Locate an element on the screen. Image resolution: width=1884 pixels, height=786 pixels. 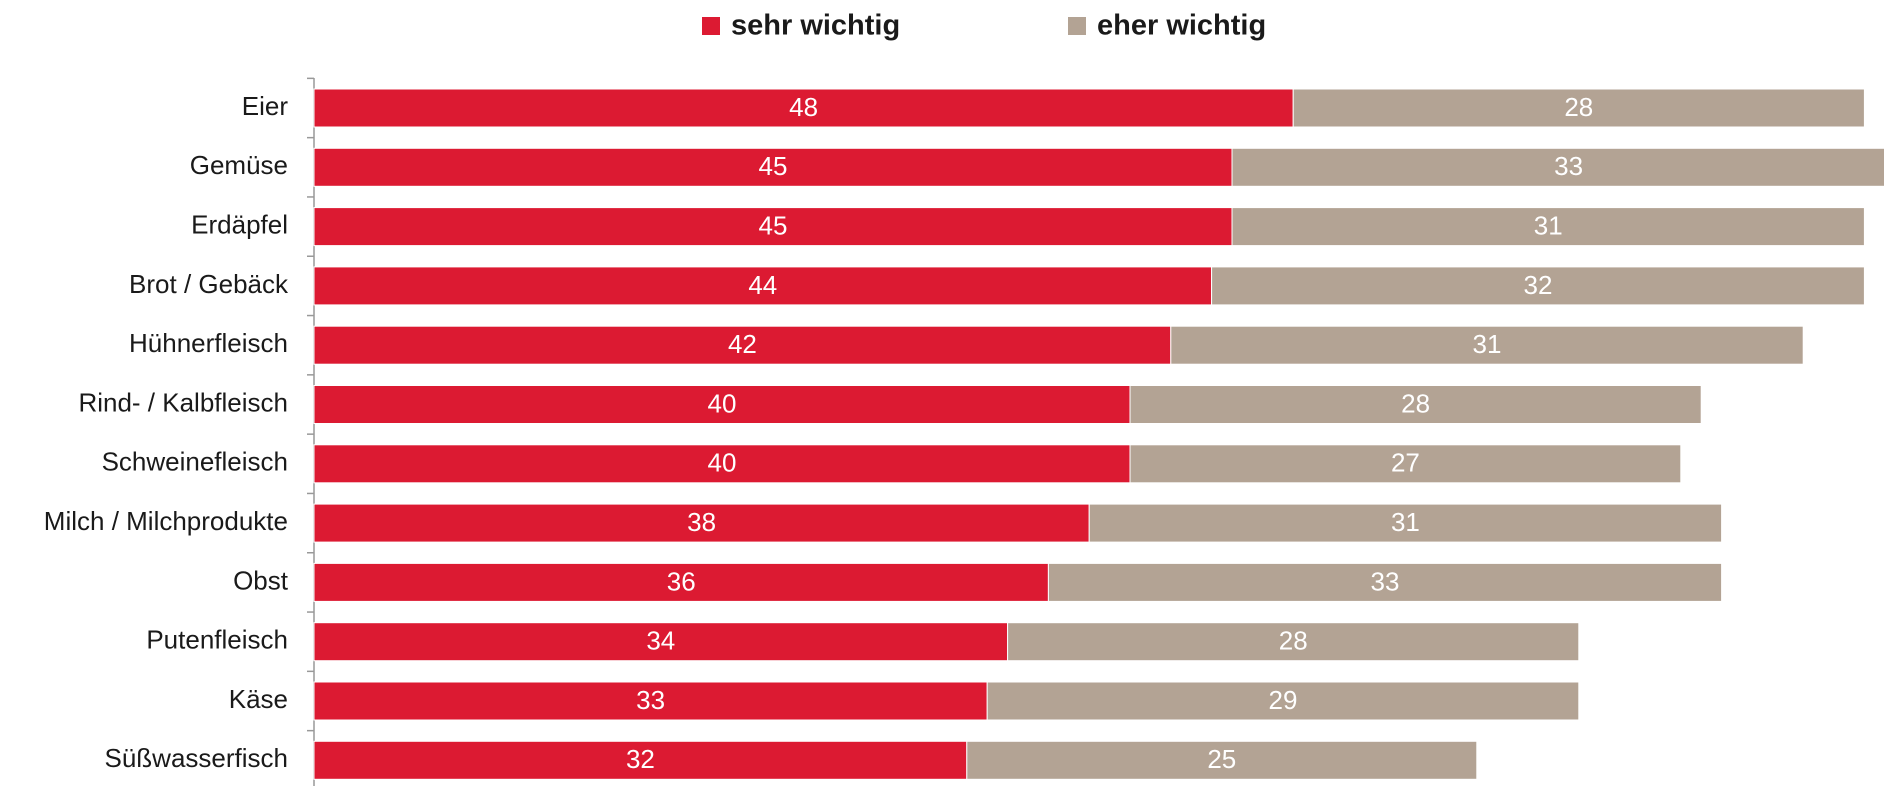
data-label: 42 is located at coordinates (742, 344).